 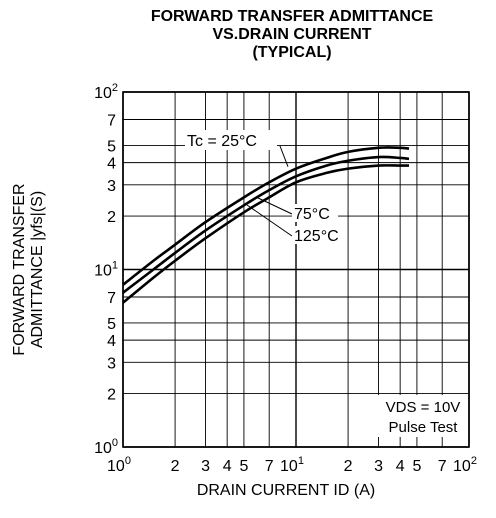 I want to click on y-axis-title-line-2: ADMITTANCE |yfs|(S), so click(x=37, y=269).